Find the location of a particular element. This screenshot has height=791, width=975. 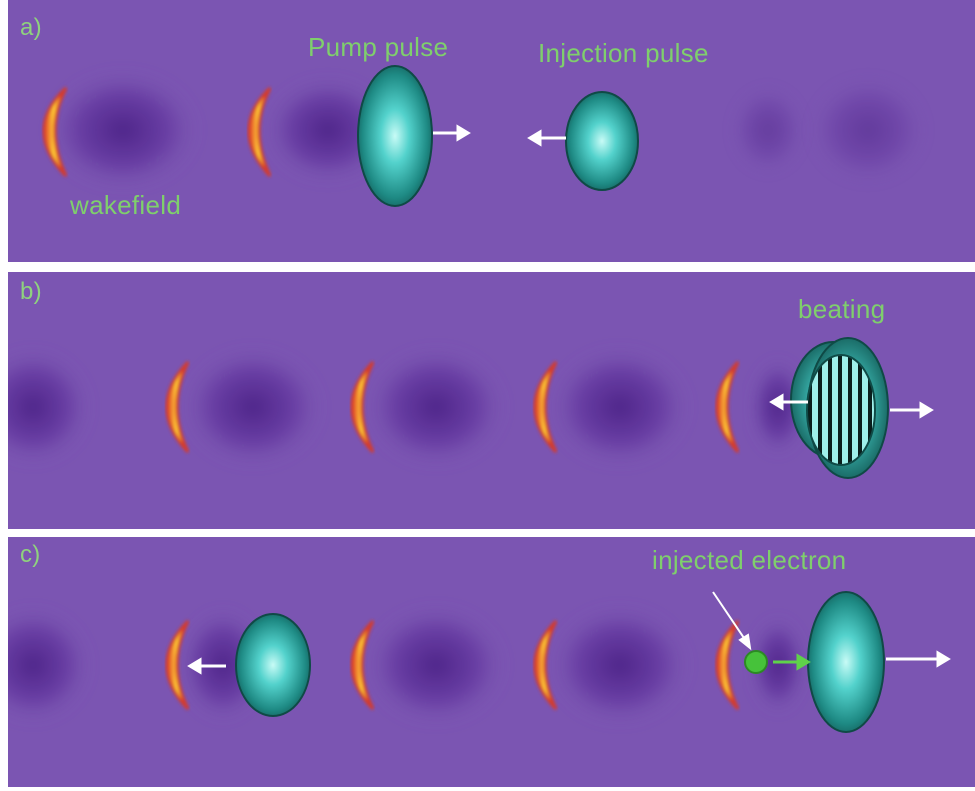

beating-label: beating is located at coordinates (842, 309).